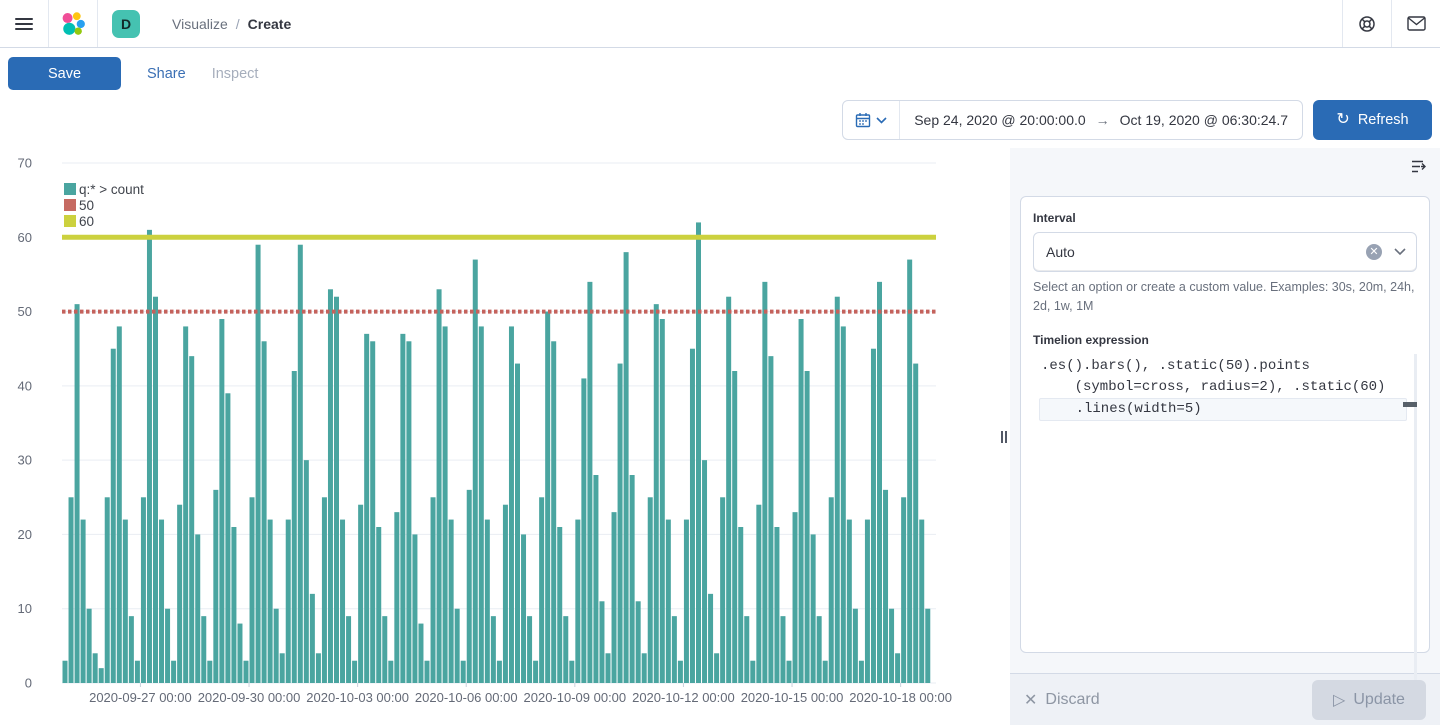  I want to click on editor-action-bar: ✕ Discard ▷ Update, so click(1225, 699).